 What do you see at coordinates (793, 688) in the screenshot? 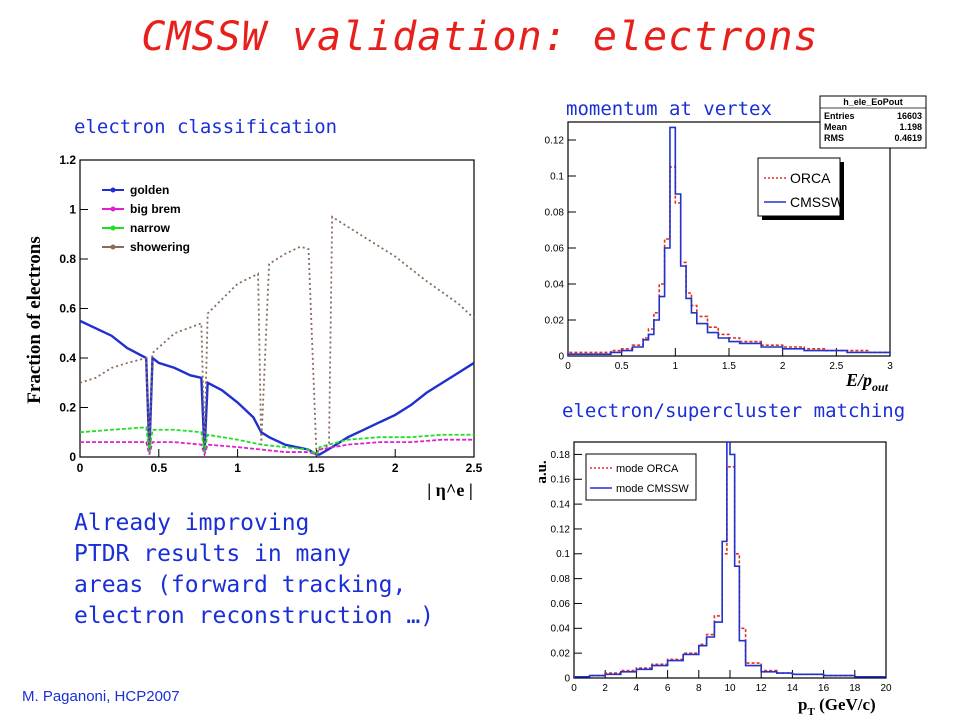
I see `x-tick-label: 14` at bounding box center [793, 688].